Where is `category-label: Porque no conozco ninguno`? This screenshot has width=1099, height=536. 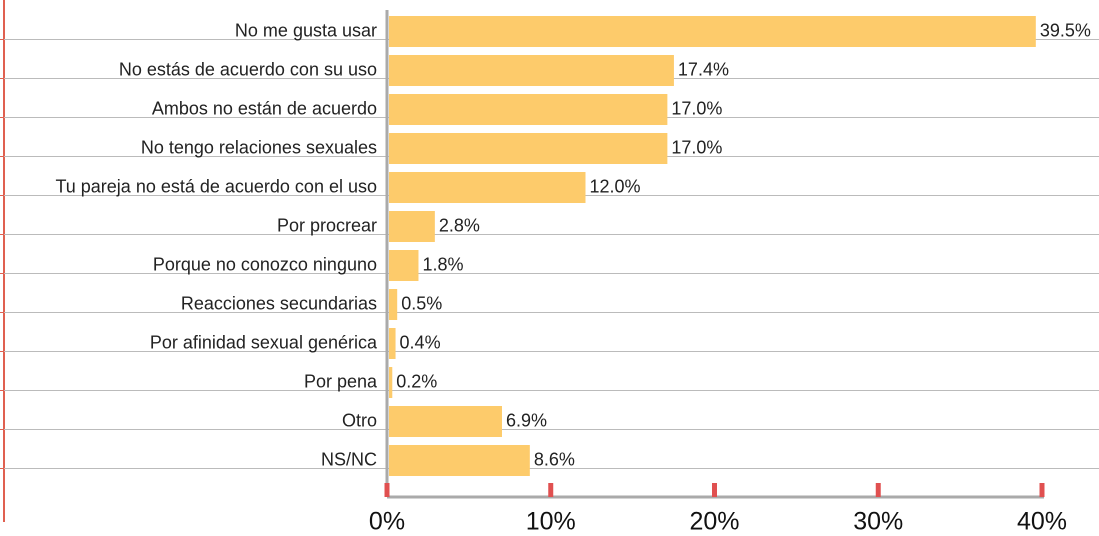
category-label: Porque no conozco ninguno is located at coordinates (265, 264).